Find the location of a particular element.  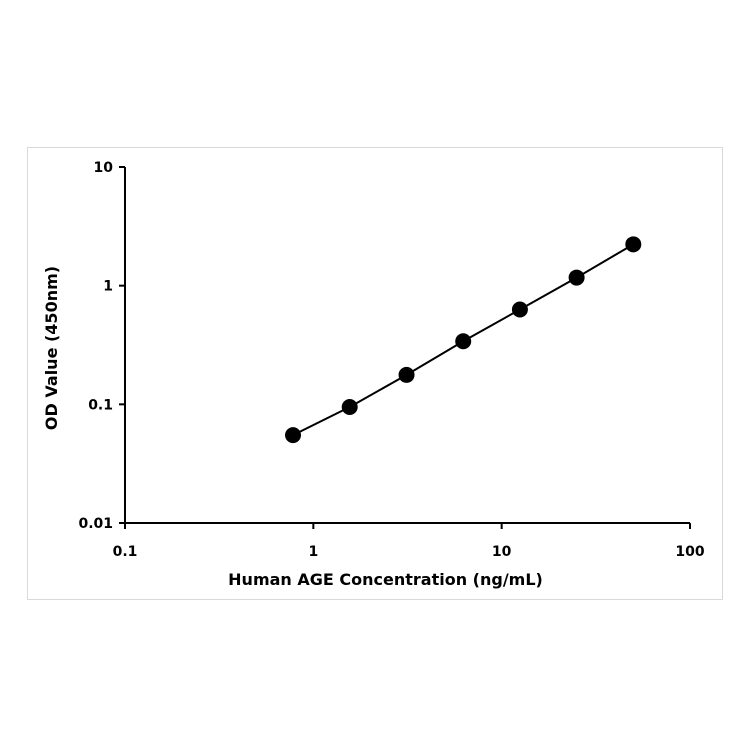

series-group is located at coordinates (463, 340).